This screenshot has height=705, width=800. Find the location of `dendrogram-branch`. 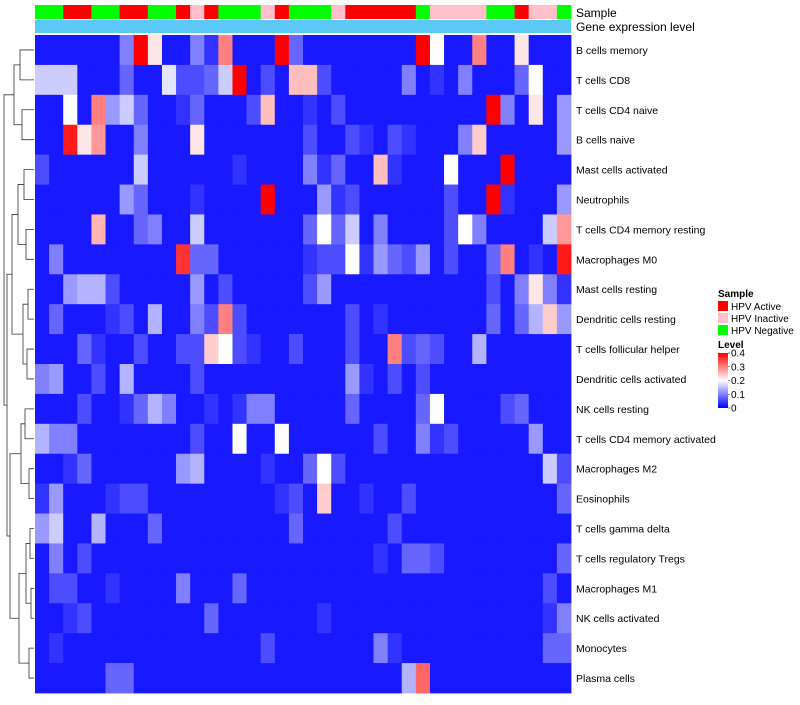

dendrogram-branch is located at coordinates (23, 618).